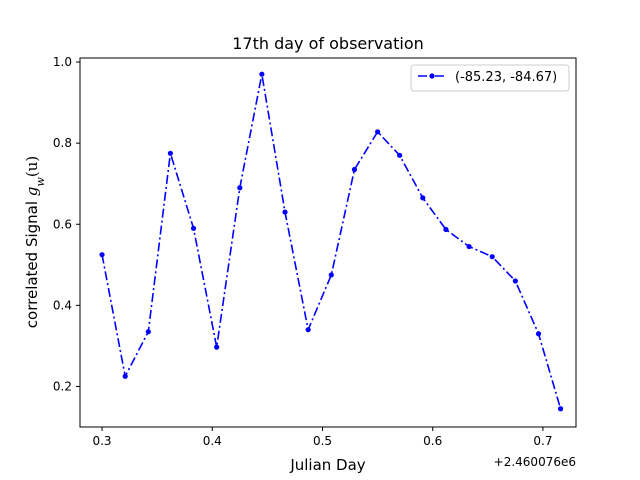 Image resolution: width=640 pixels, height=480 pixels. I want to click on y-axis-title-symbol: g, so click(32, 192).